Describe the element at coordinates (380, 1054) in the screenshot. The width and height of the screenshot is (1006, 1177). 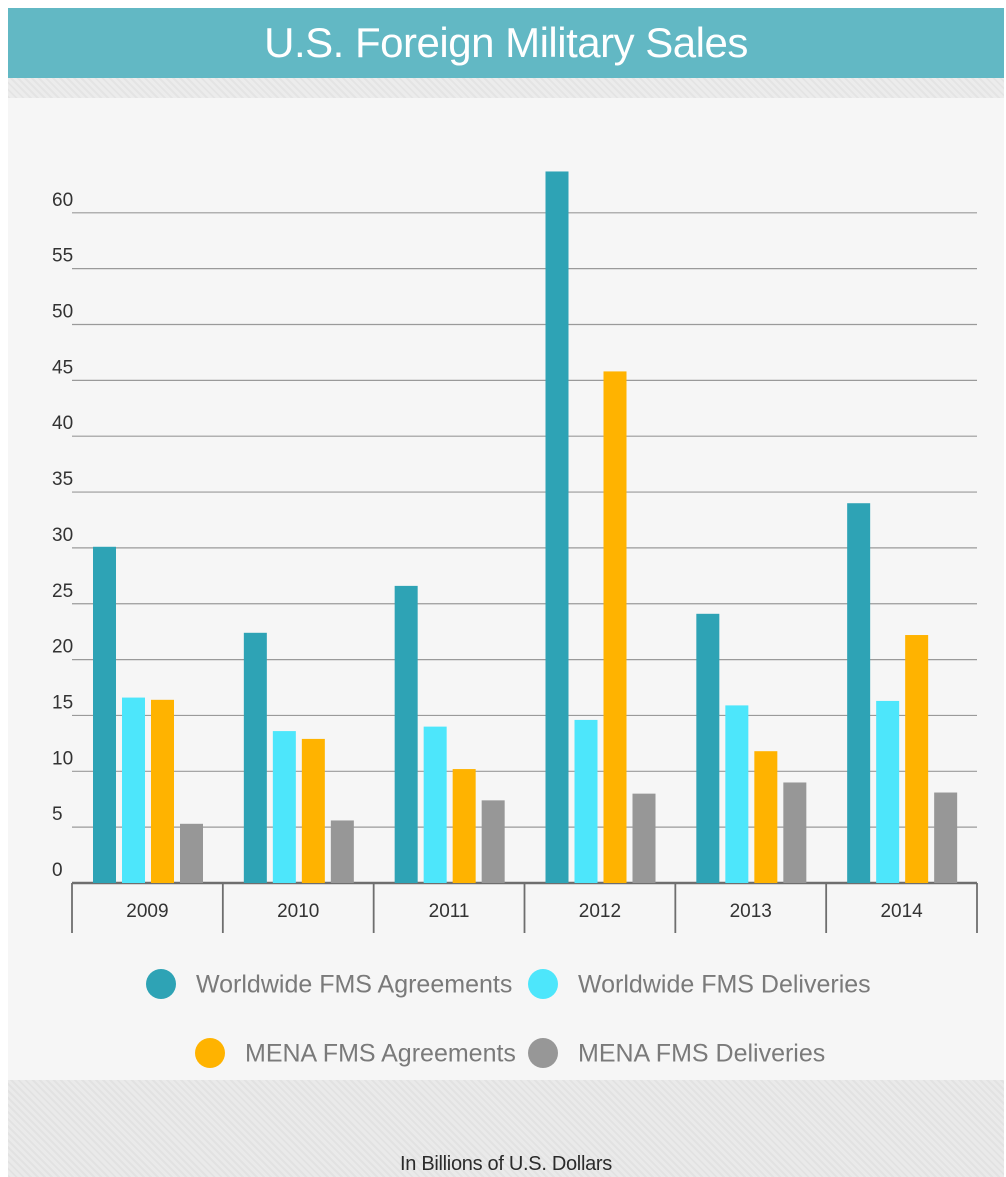
I see `legend-label: MENA FMS Agreements` at that location.